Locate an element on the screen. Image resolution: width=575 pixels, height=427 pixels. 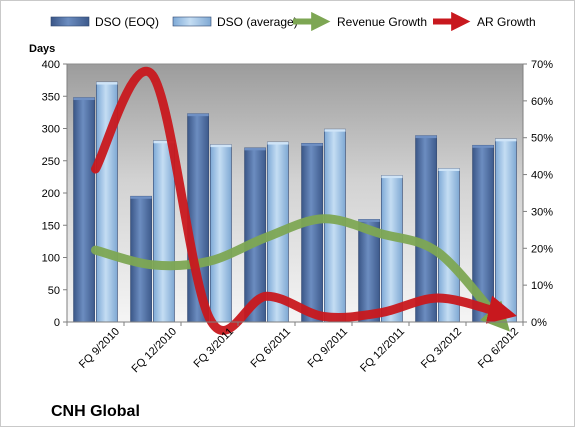
y-axis-left-ticks: 0 50 100 150 200 250 300 350 400 is located at coordinates (54, 194).